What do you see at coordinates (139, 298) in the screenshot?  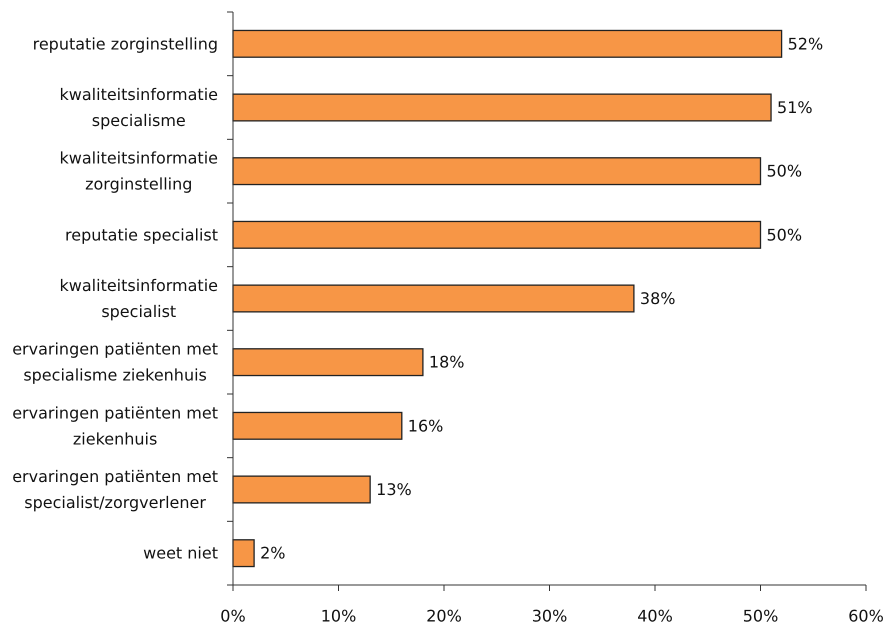 I see `y-tick-label: kwaliteitsinformatie specialist` at bounding box center [139, 298].